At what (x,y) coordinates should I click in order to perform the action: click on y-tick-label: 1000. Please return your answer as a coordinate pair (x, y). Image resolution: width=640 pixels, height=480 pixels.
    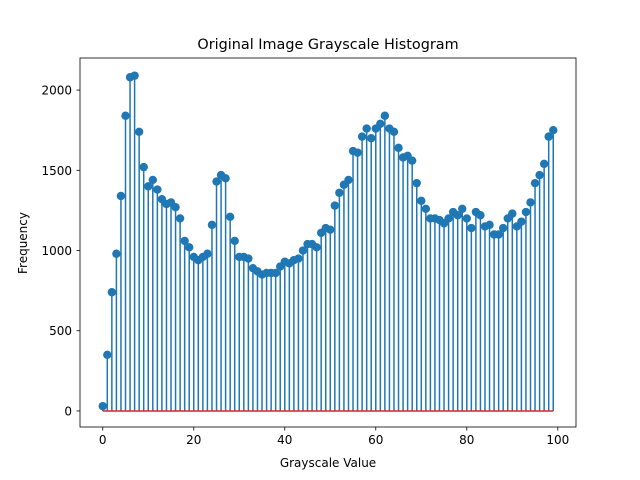
    Looking at the image, I should click on (56, 251).